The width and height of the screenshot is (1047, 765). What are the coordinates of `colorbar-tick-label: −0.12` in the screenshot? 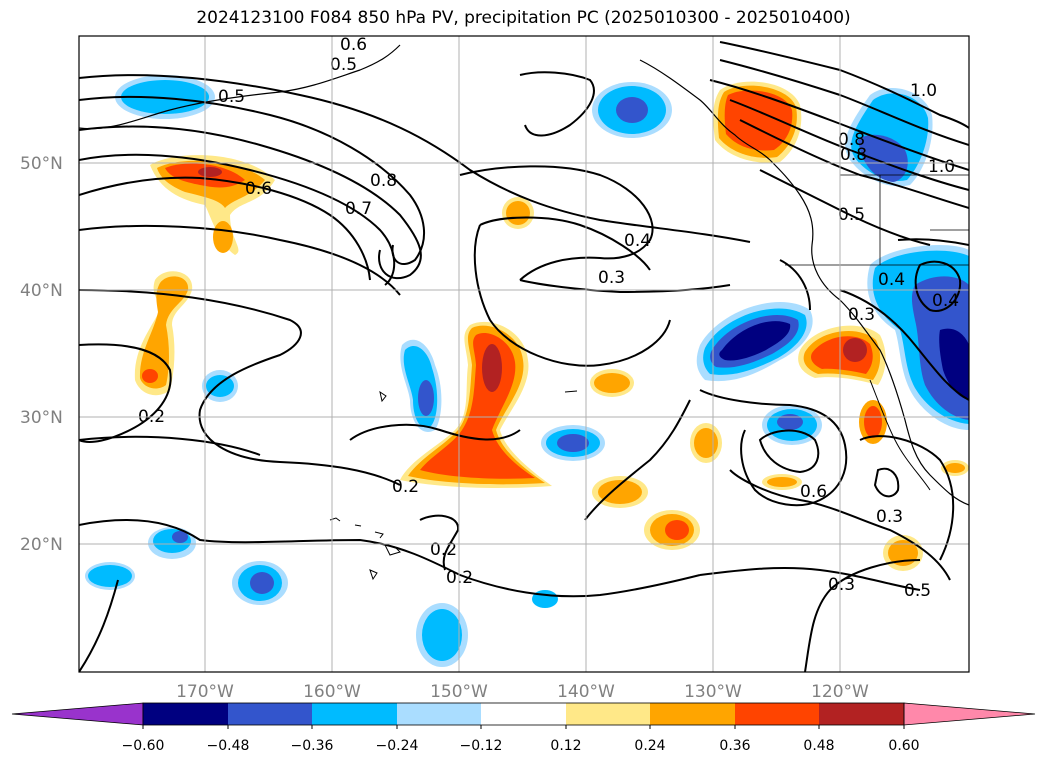 It's located at (481, 746).